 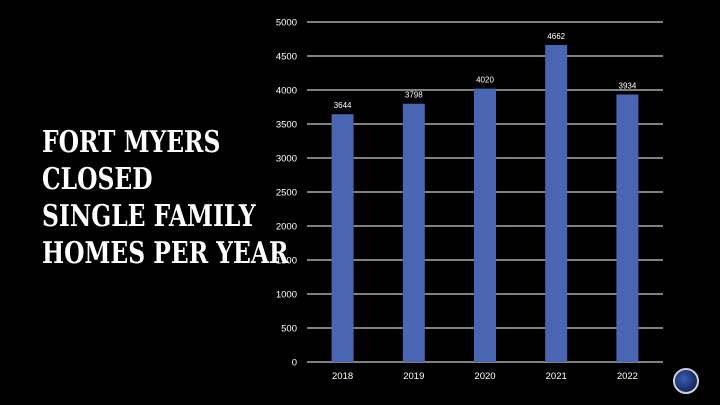 I want to click on y-tick-label: 500, so click(x=289, y=329).